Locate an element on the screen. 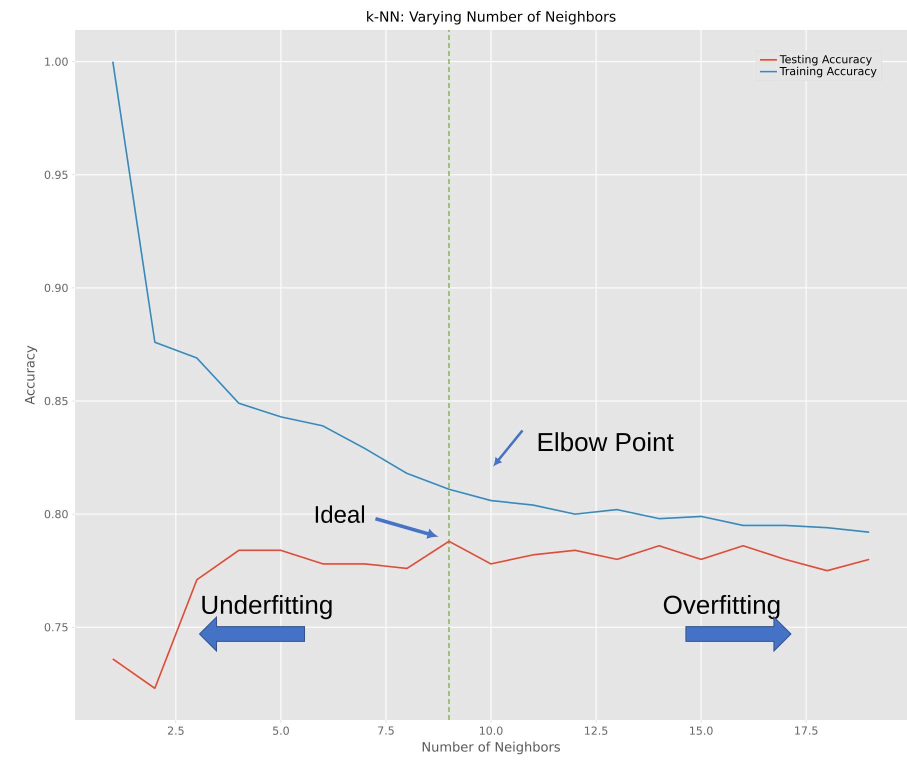 The image size is (907, 765). y-tick-label: 0.80 is located at coordinates (56, 514).